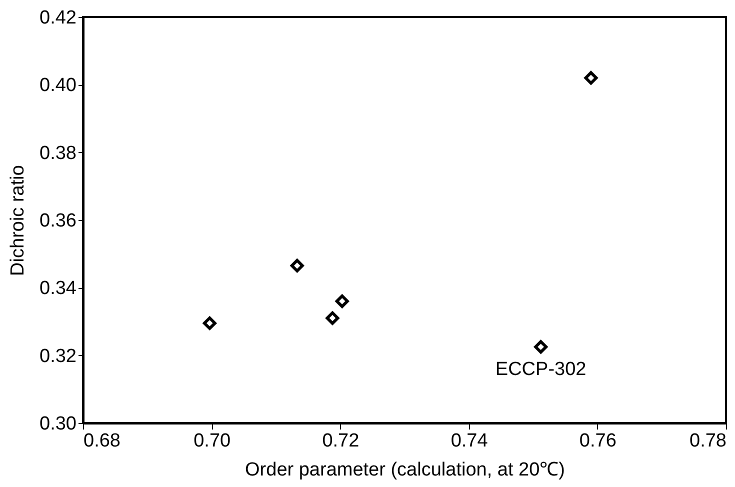 This screenshot has width=735, height=487. I want to click on y-tick-label: 0.30, so click(58, 424).